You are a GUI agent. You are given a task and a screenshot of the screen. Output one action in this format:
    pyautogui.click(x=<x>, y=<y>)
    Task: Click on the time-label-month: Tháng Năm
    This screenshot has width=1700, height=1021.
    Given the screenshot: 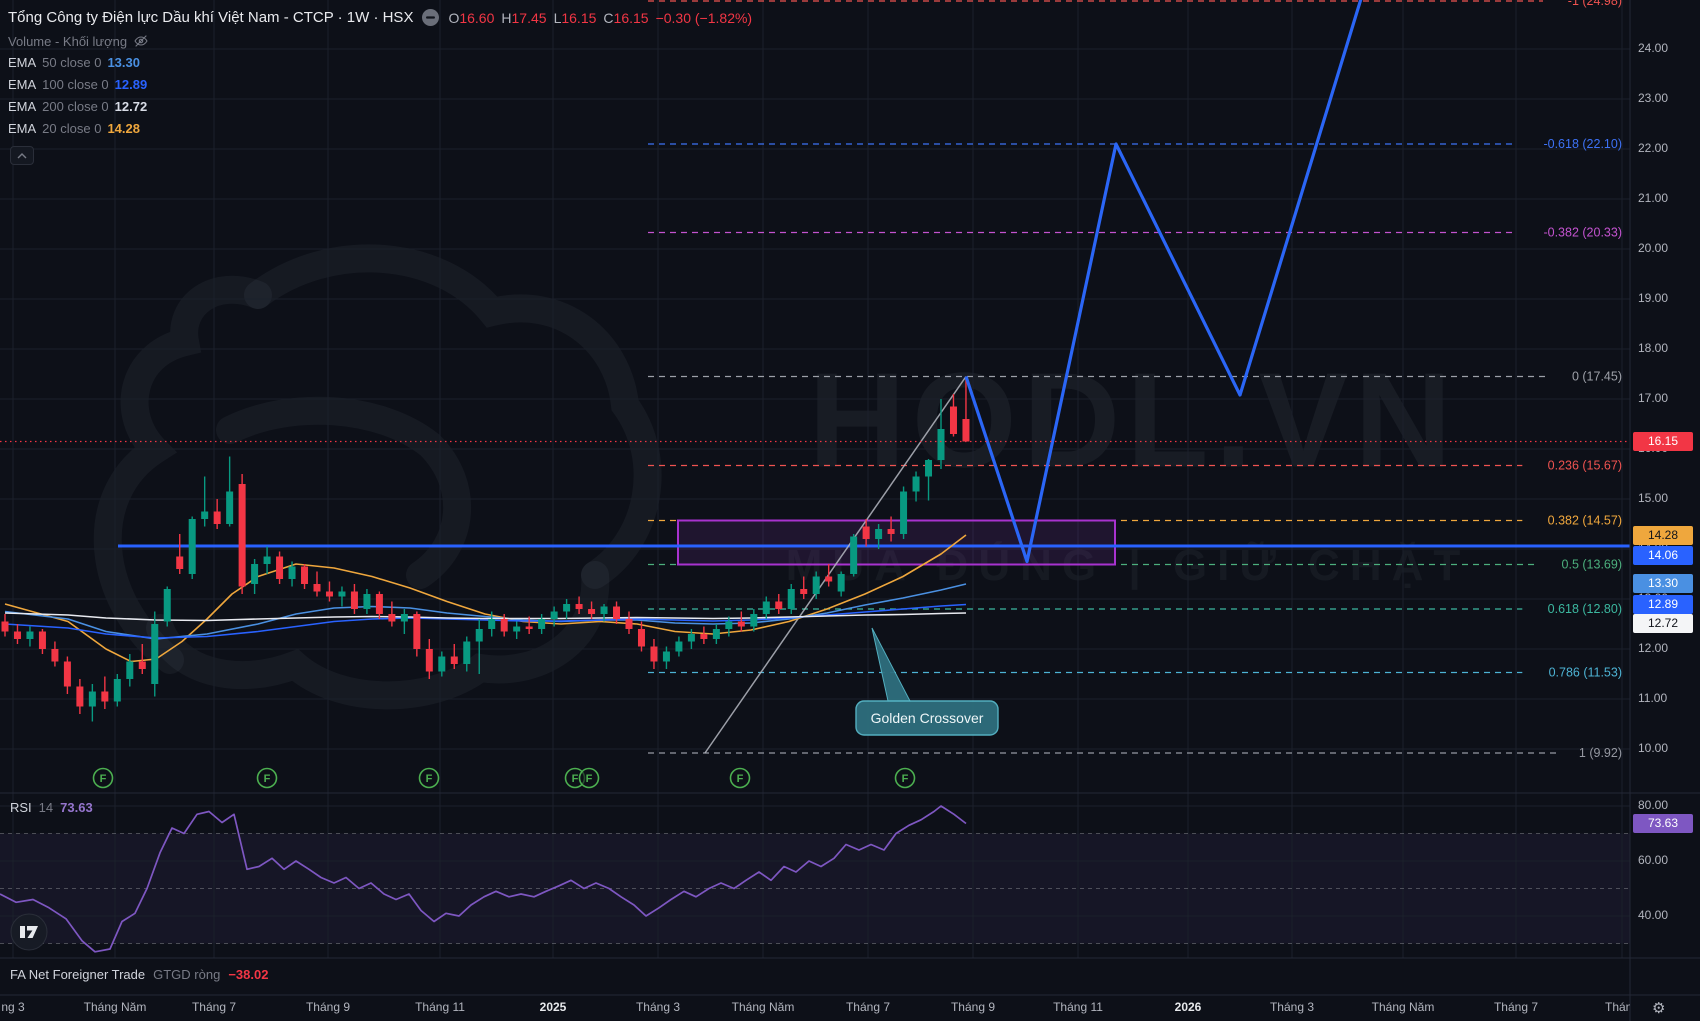 What is the action you would take?
    pyautogui.click(x=763, y=1007)
    